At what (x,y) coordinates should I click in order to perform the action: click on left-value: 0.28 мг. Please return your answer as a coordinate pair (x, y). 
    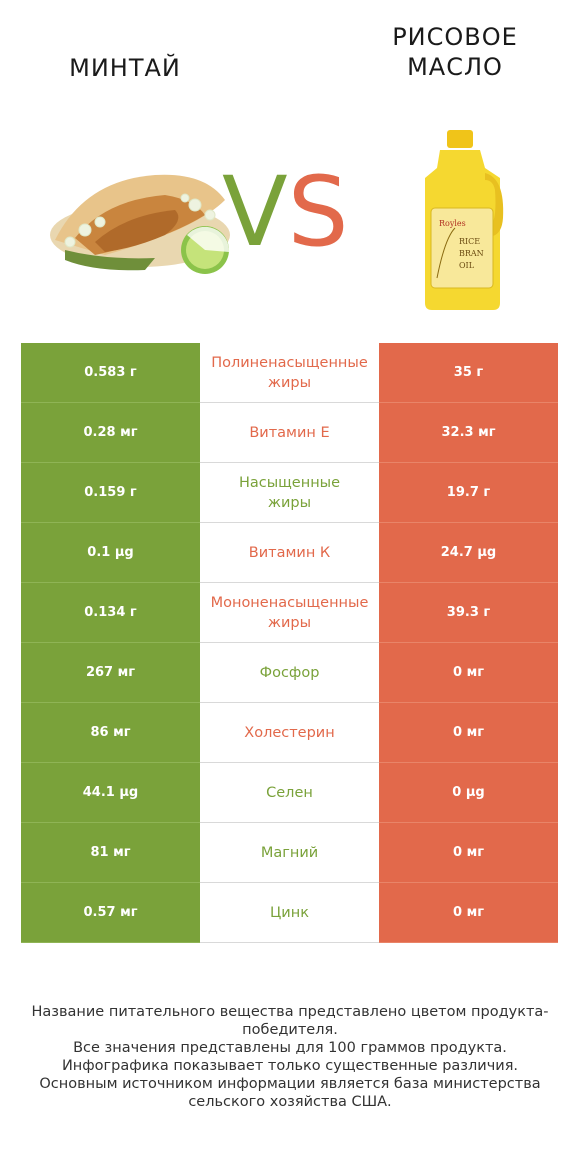
    Looking at the image, I should click on (110, 433).